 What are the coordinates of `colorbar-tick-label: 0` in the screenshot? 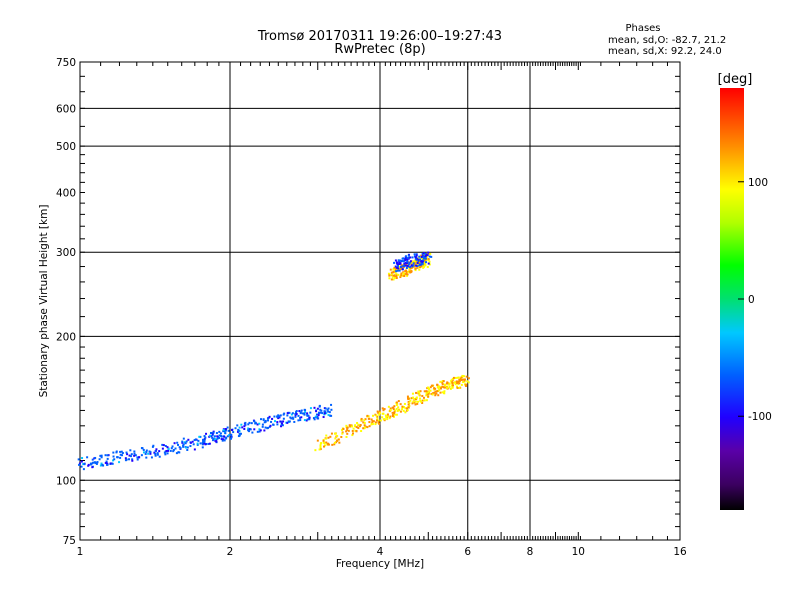 It's located at (751, 300).